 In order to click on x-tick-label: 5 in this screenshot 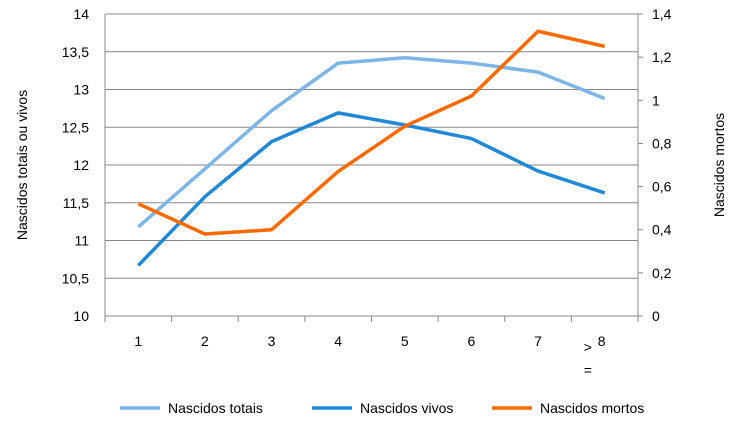, I will do `click(405, 341)`.